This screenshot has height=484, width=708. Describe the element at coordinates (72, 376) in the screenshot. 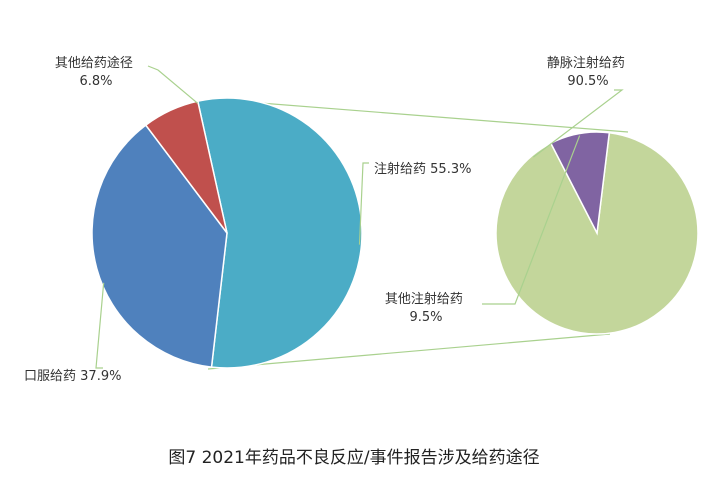

I see `label-oral: 口服给药 37.9%` at that location.